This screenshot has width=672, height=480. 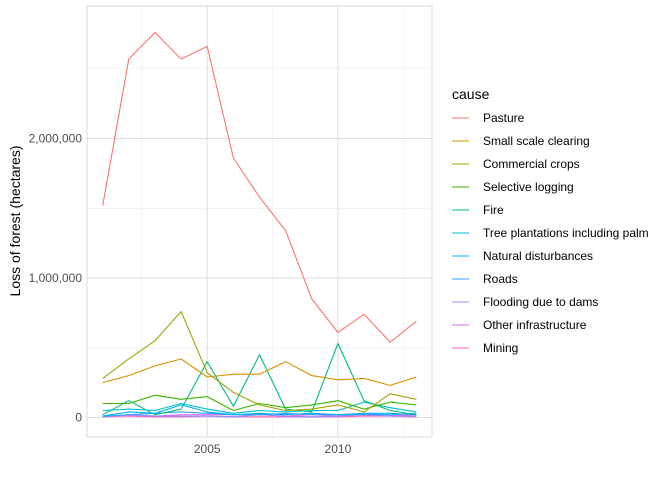 I want to click on series-line-natural-disturbances, so click(x=259, y=410).